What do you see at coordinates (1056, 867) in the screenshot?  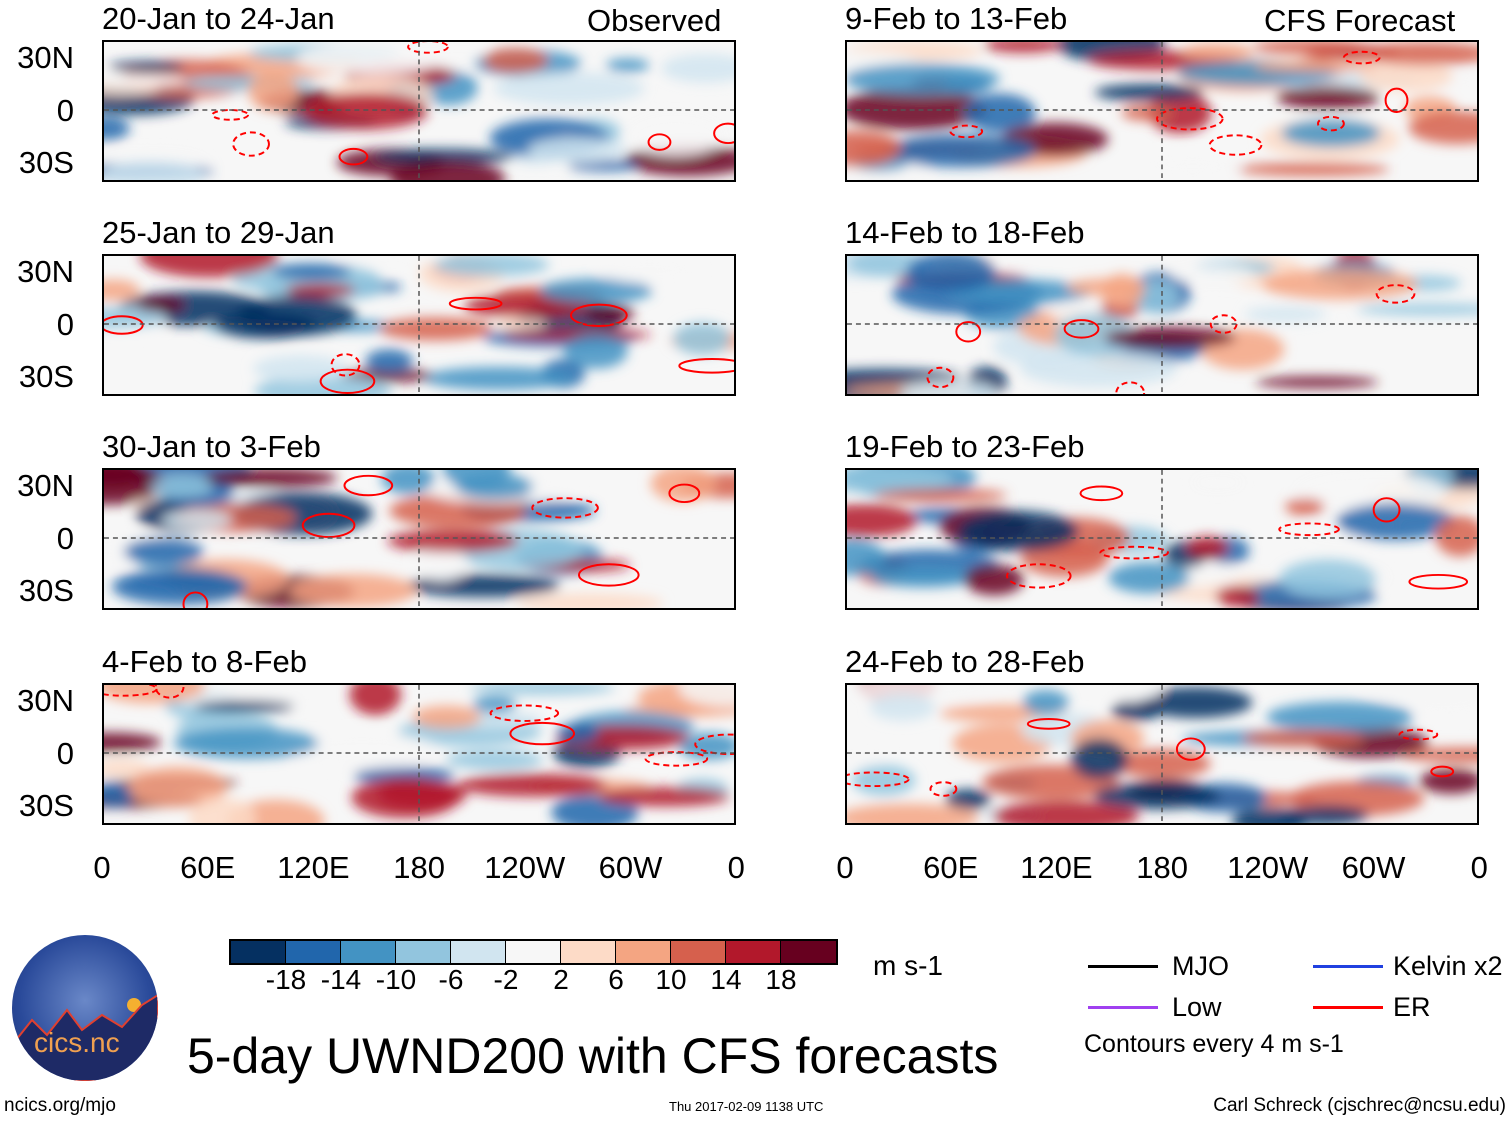 I see `lon-label-forecast: 120E` at bounding box center [1056, 867].